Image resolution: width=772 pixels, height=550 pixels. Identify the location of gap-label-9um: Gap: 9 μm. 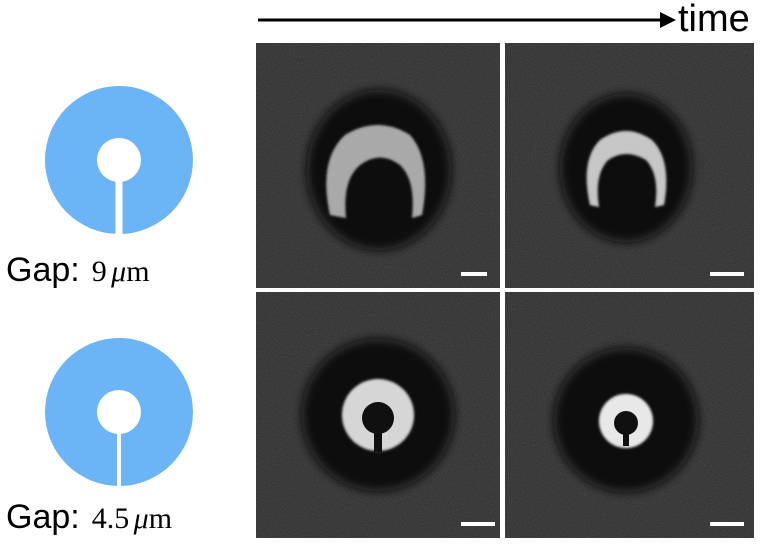
(78, 270).